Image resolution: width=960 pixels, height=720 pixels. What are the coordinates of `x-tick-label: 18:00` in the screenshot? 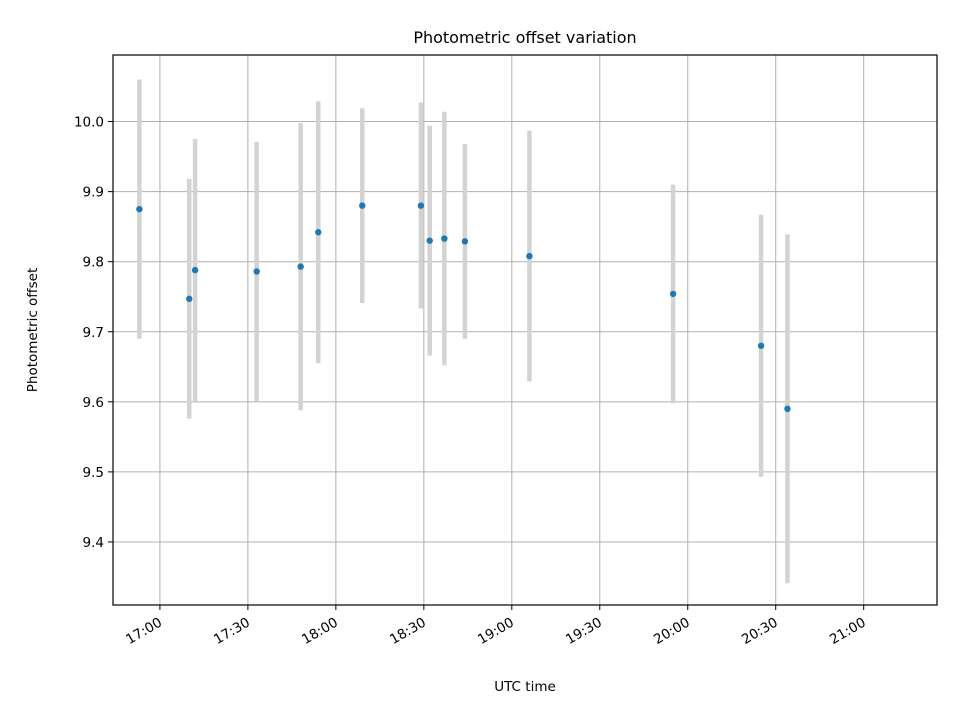 It's located at (320, 631).